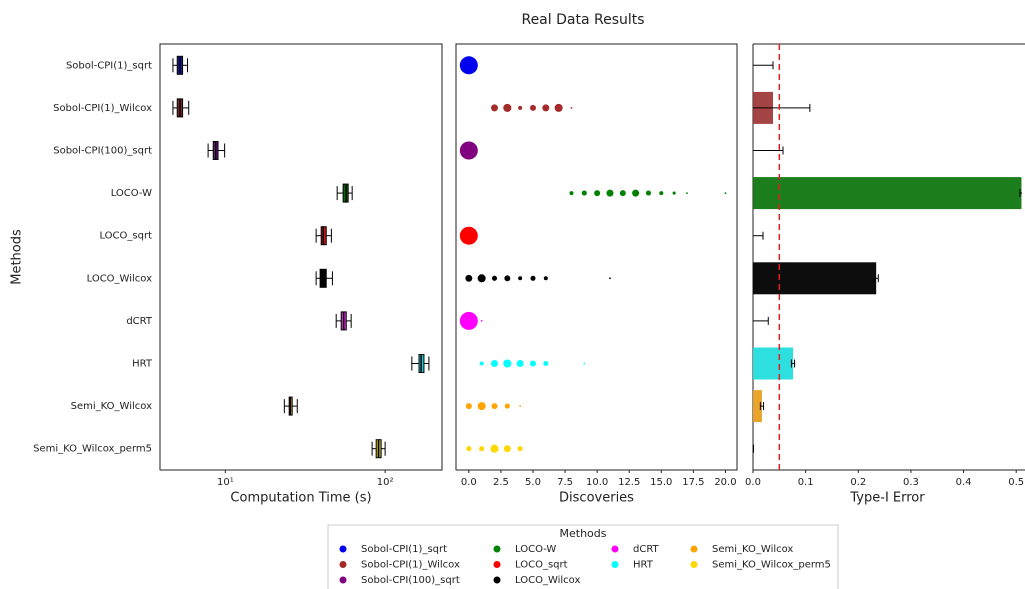 The image size is (1025, 589). I want to click on x-axis-label: Type-I Error, so click(887, 498).